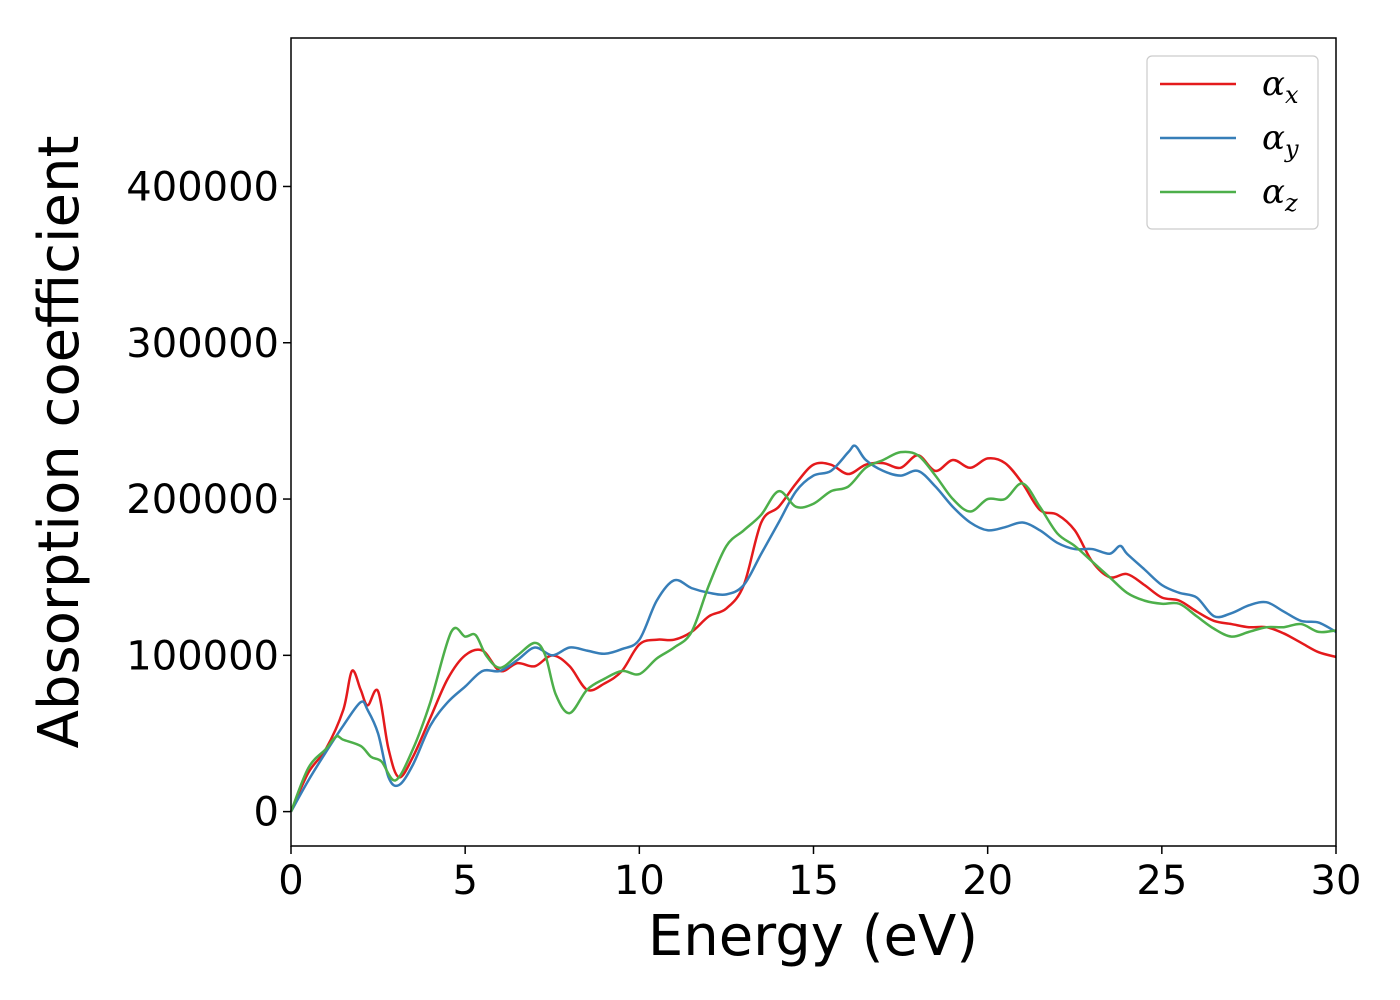 The image size is (1400, 1000). What do you see at coordinates (1280, 194) in the screenshot?
I see `legend-label-z: αz` at bounding box center [1280, 194].